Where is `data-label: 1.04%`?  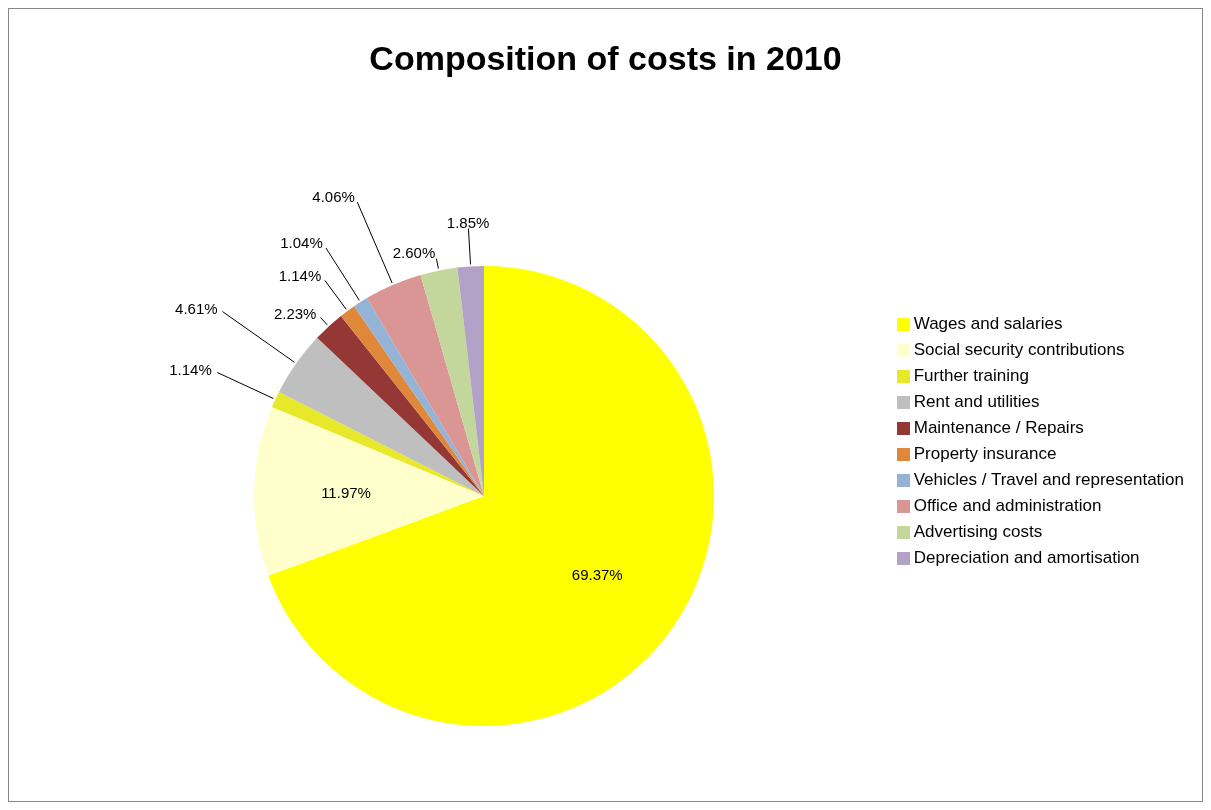 data-label: 1.04% is located at coordinates (301, 243).